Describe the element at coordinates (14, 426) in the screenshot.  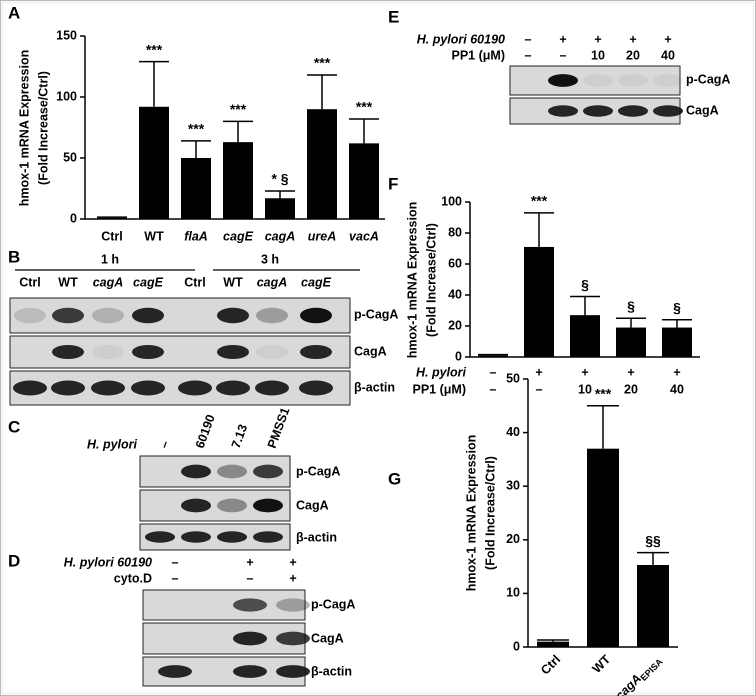
I see `panel-label: C` at that location.